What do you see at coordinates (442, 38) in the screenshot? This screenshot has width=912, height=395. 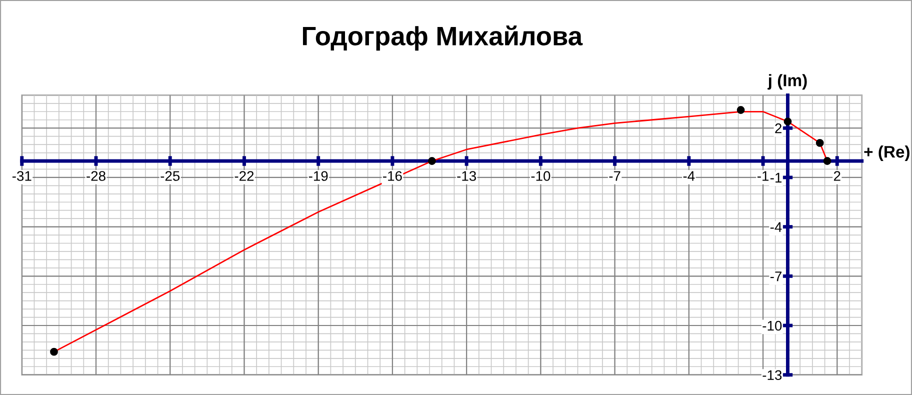 I see `chart-title: Годограф Михайлова` at bounding box center [442, 38].